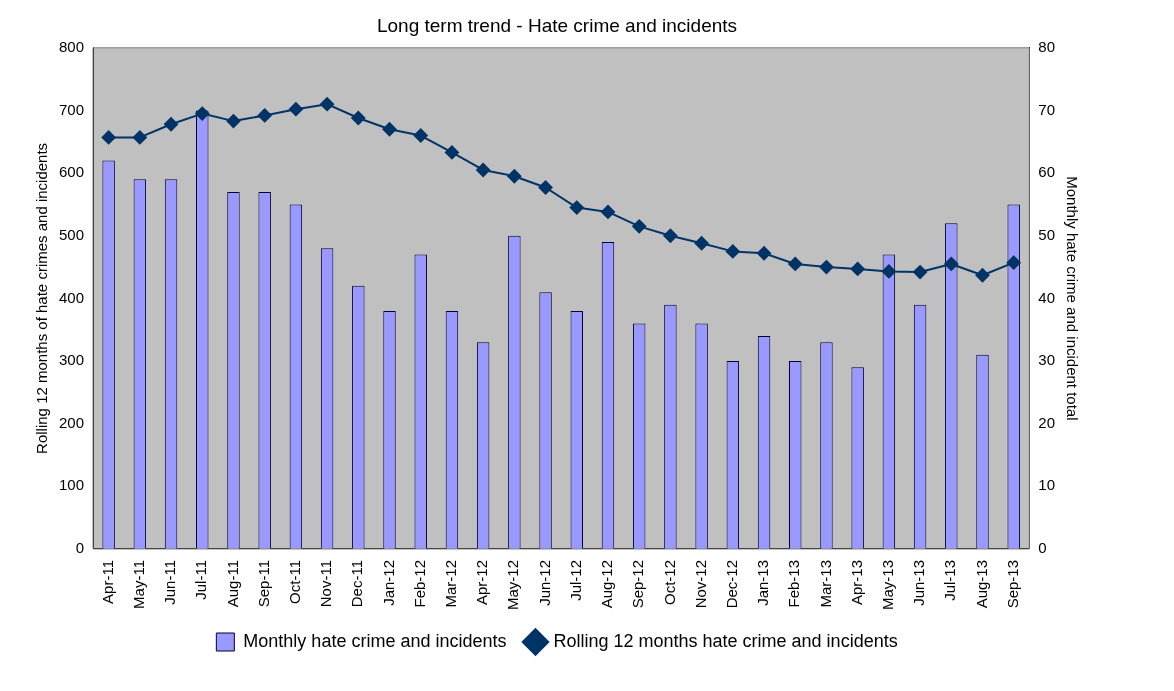 The width and height of the screenshot is (1174, 691). Describe the element at coordinates (482, 582) in the screenshot. I see `x-tick-label: Apr-12` at that location.